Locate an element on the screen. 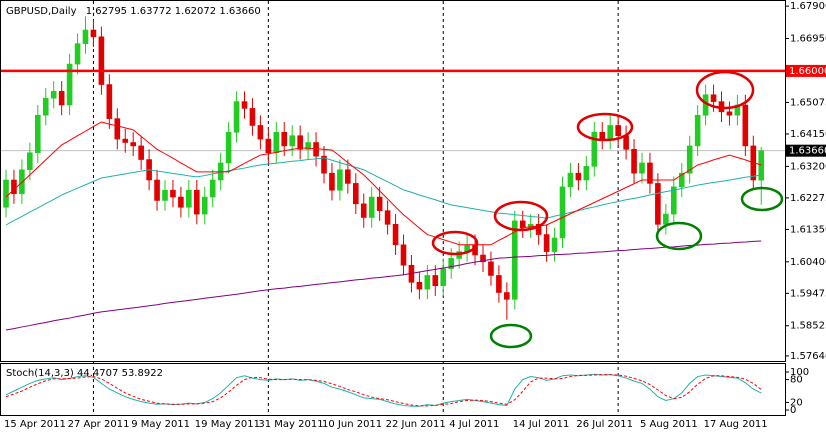 The image size is (826, 434). price-label-box is located at coordinates (806, 150).